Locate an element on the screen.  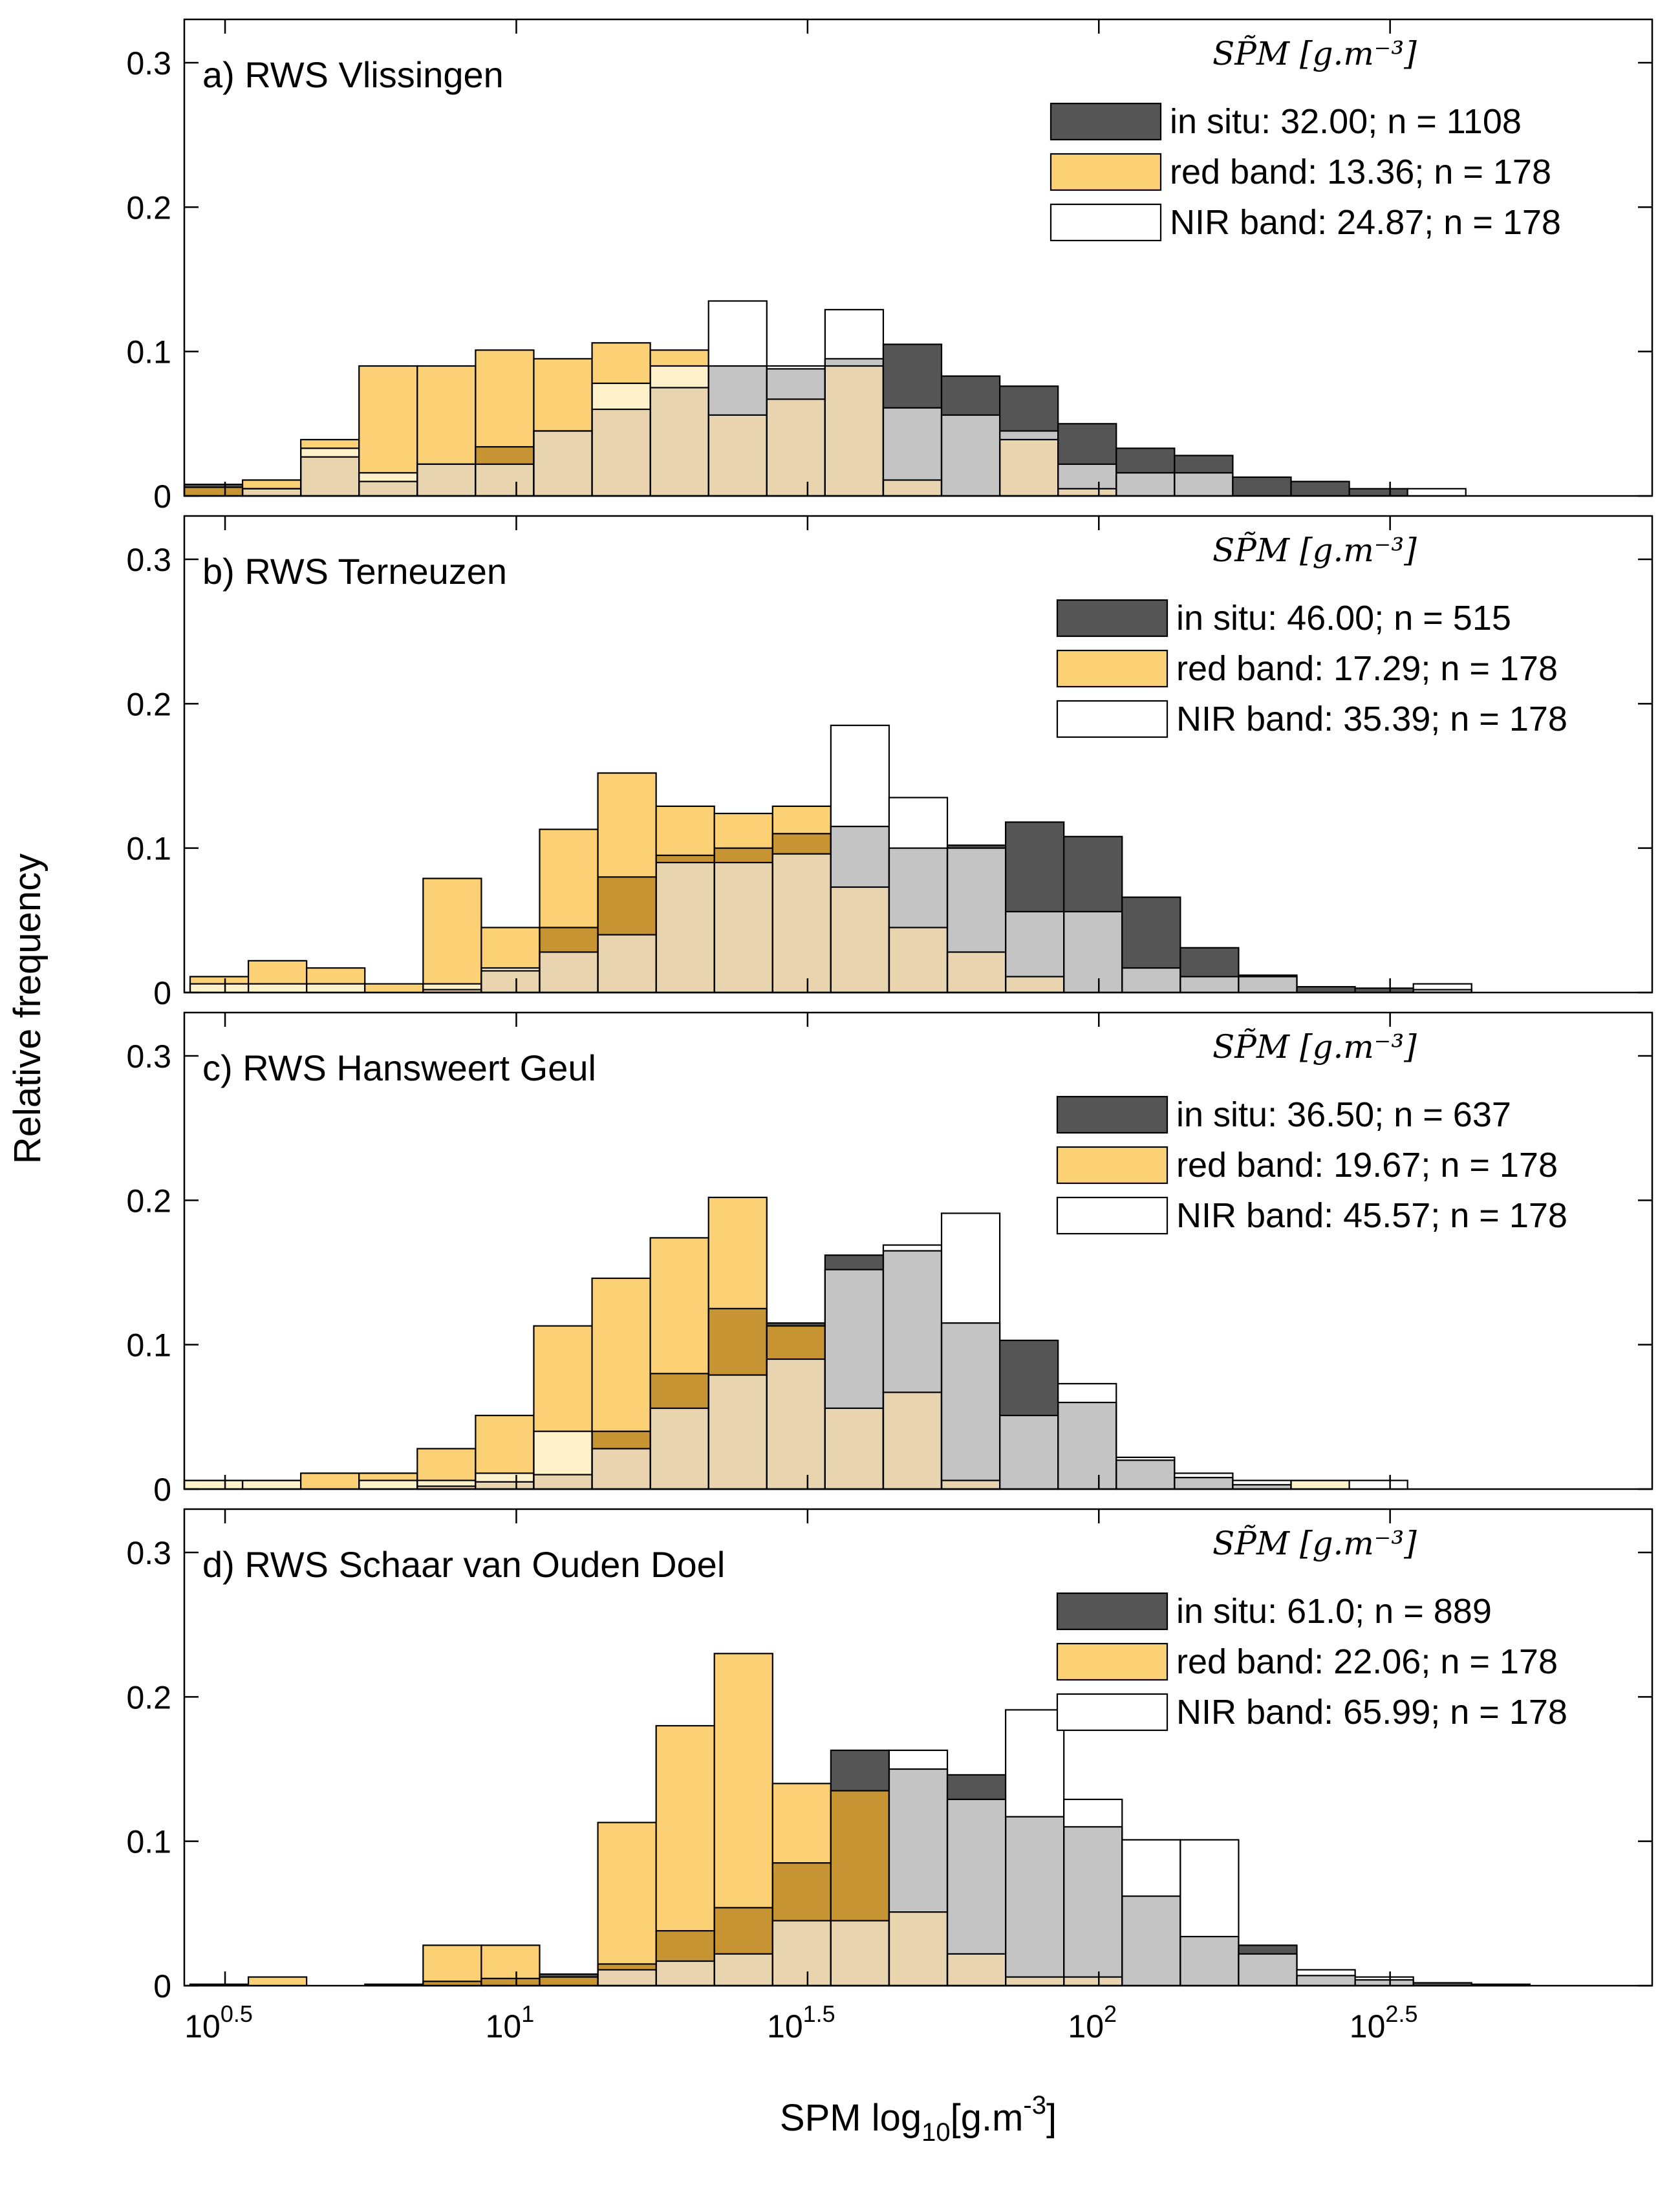
legend-label-nir: NIR band: 65.99; n = 178 is located at coordinates (1371, 1712).